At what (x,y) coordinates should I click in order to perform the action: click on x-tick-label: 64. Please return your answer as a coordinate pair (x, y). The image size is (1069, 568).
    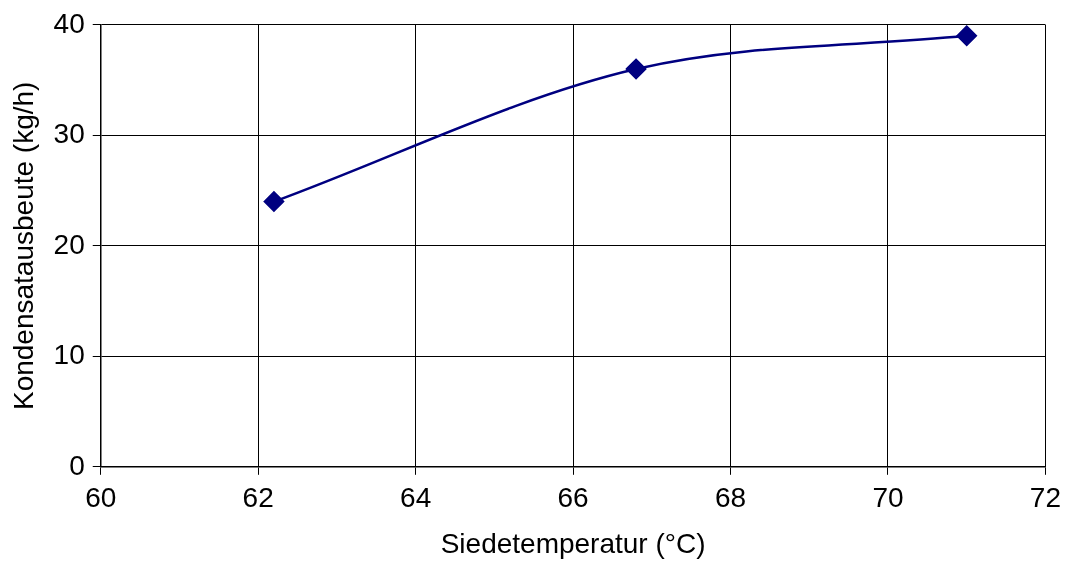
    Looking at the image, I should click on (416, 498).